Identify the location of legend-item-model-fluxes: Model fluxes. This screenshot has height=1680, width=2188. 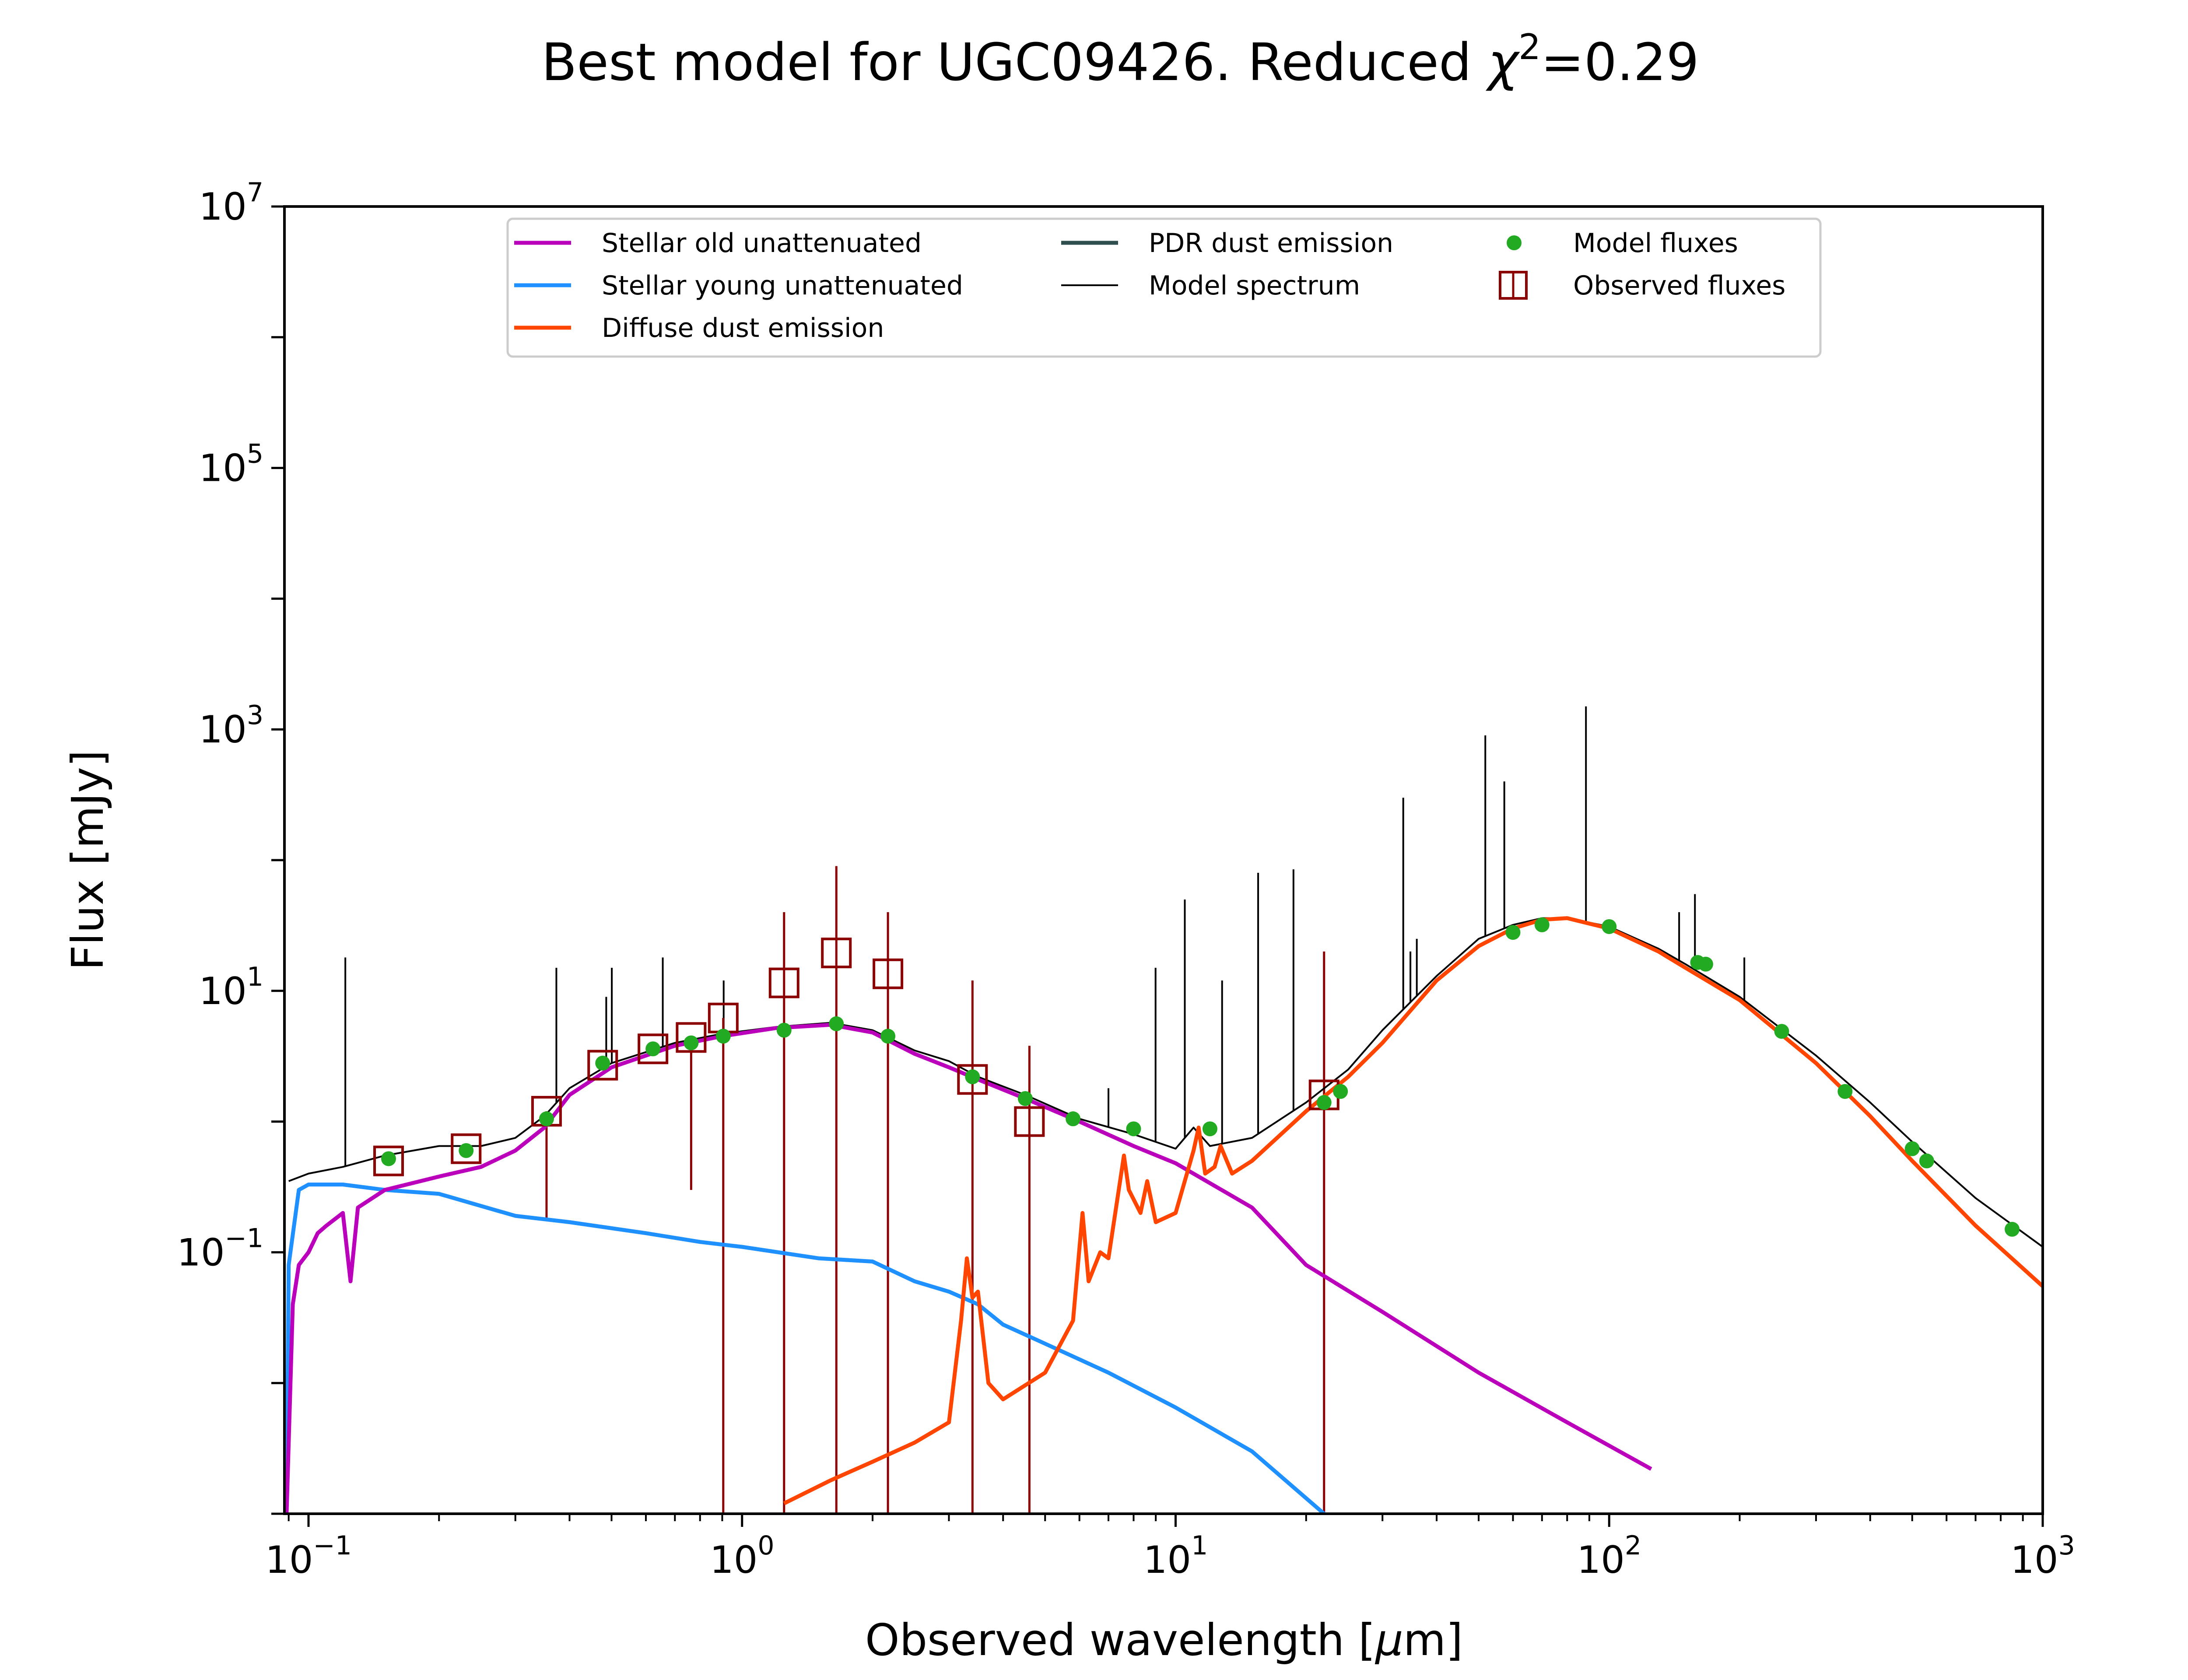
(1622, 243).